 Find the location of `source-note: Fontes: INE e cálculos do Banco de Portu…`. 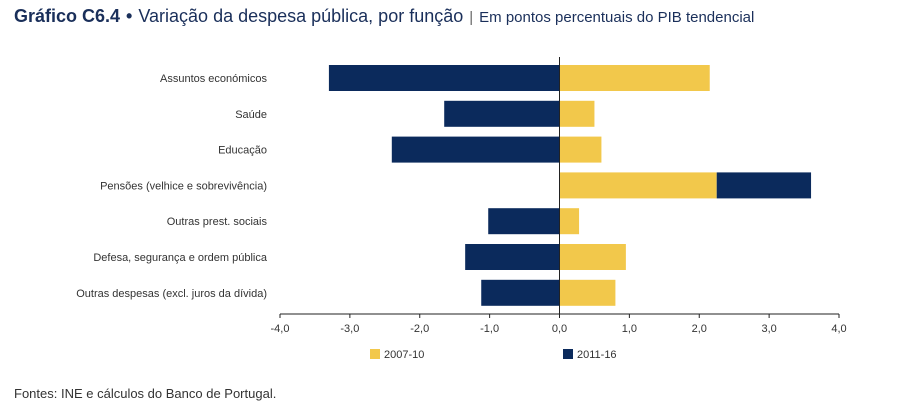

source-note: Fontes: INE e cálculos do Banco de Portu… is located at coordinates (145, 393).